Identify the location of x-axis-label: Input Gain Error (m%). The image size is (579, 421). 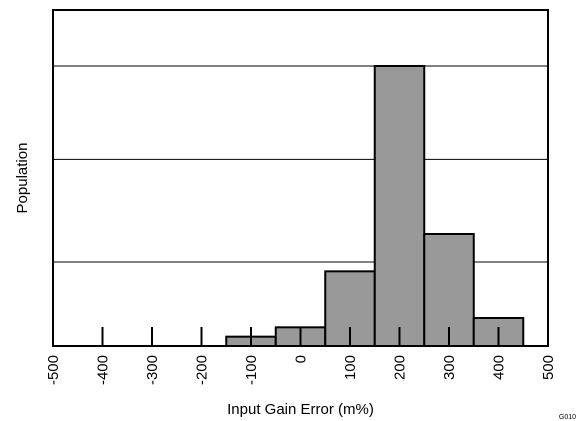
(300, 409).